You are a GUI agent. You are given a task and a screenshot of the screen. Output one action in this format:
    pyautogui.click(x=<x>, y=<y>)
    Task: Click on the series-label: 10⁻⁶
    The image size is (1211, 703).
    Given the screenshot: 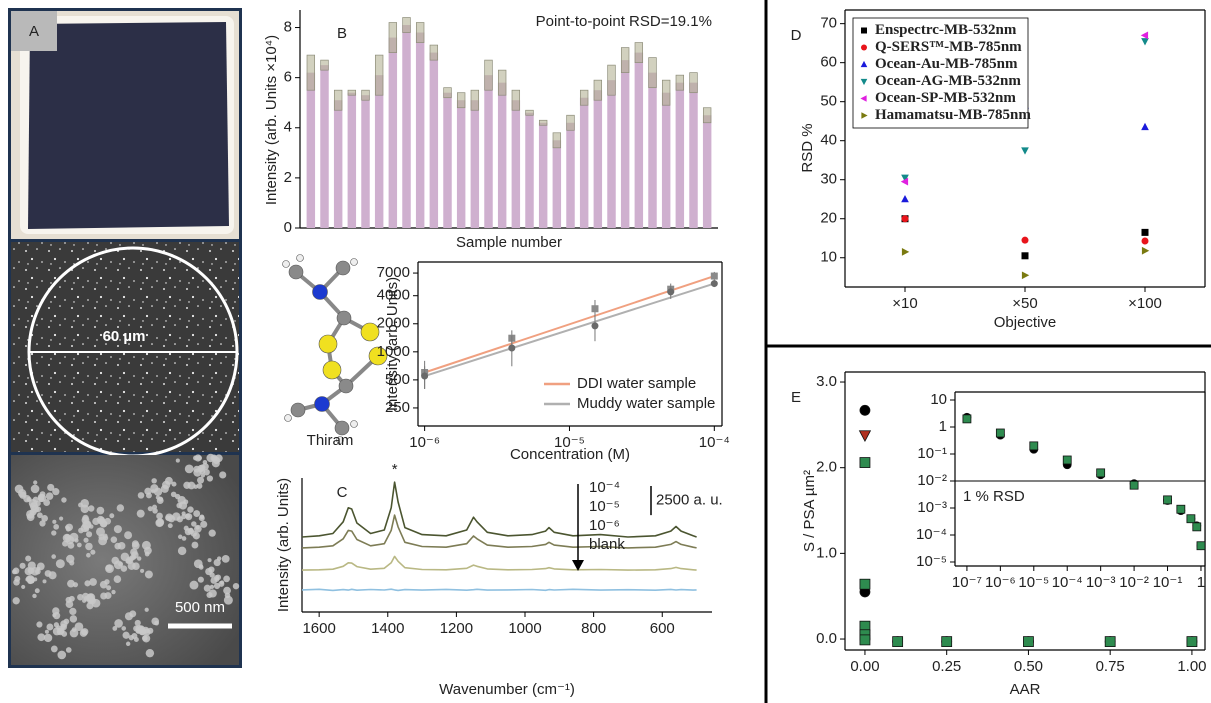 What is the action you would take?
    pyautogui.click(x=604, y=525)
    